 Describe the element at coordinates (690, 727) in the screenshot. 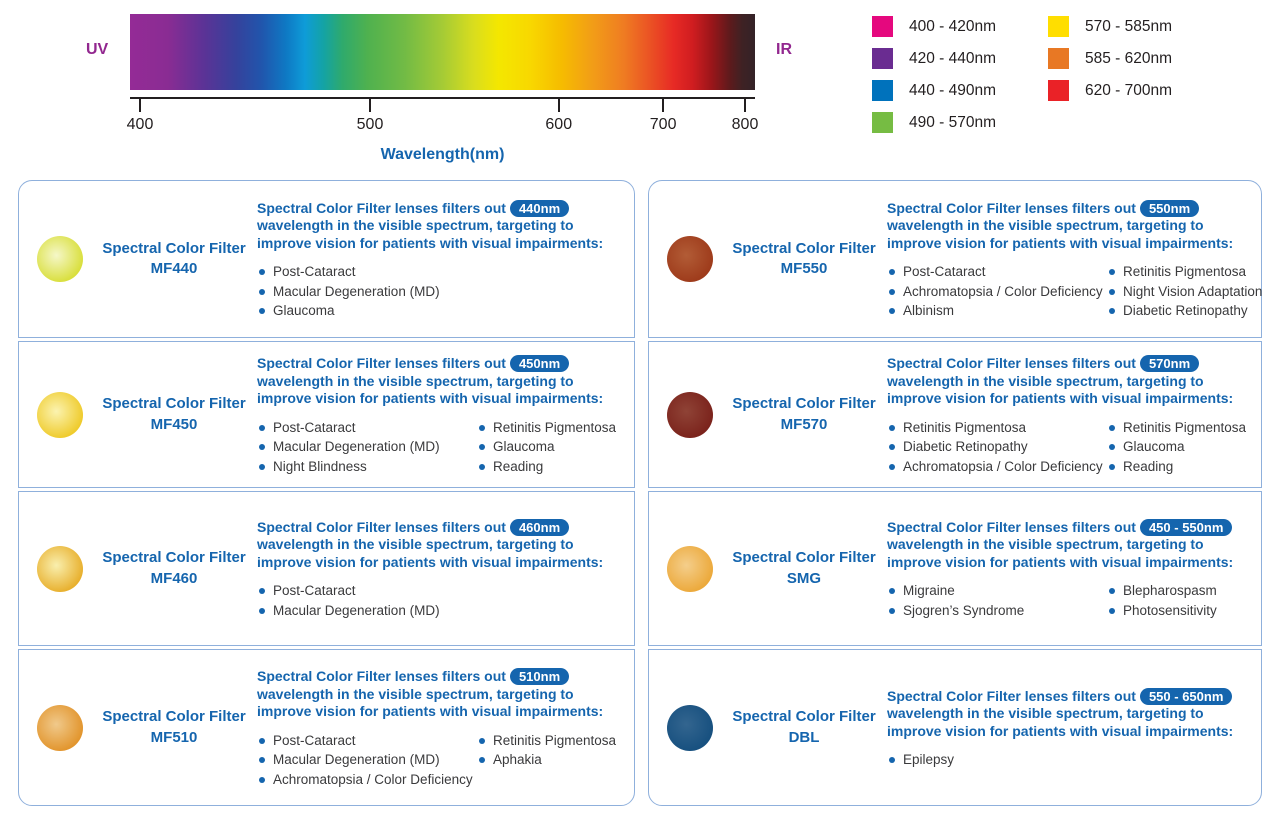

I see `lens-swatch-icon` at that location.